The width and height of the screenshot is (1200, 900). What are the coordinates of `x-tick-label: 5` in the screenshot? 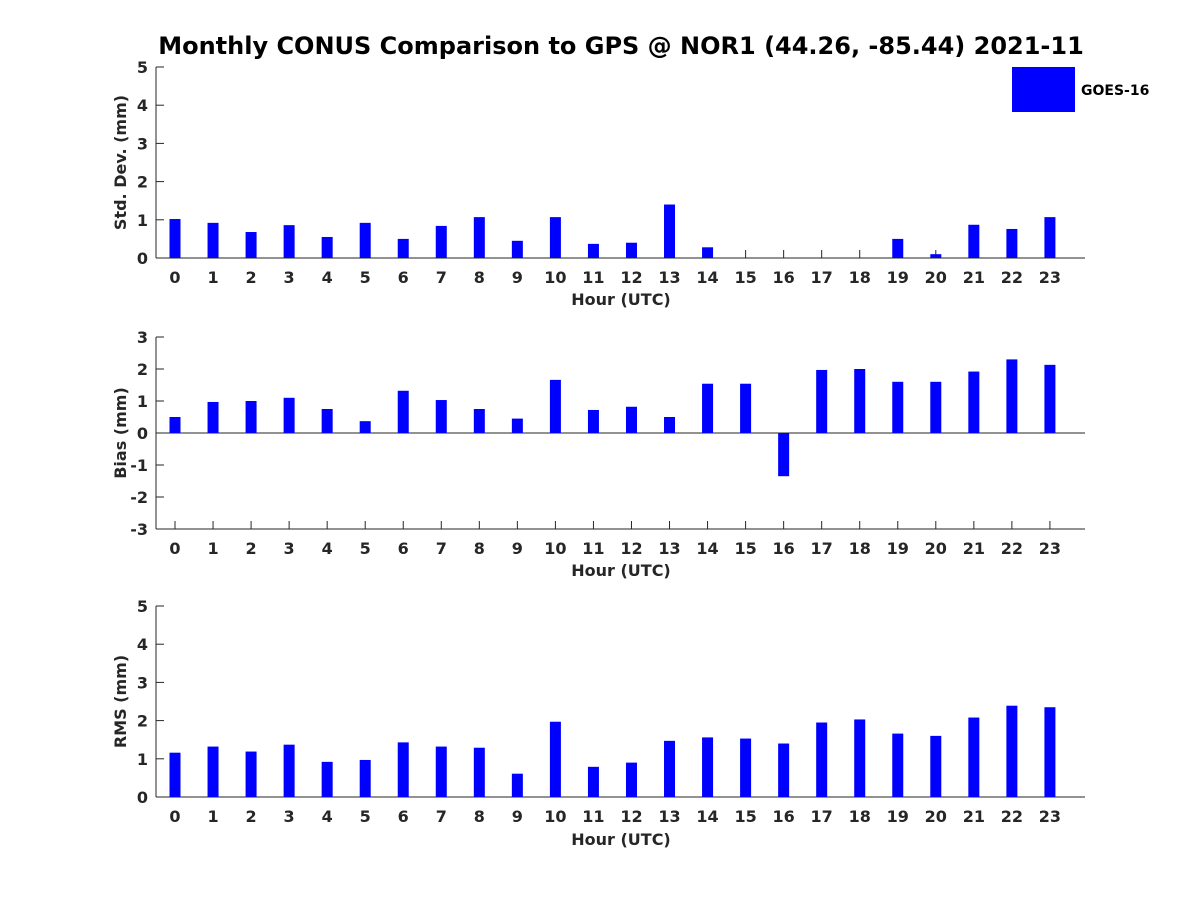 It's located at (365, 277).